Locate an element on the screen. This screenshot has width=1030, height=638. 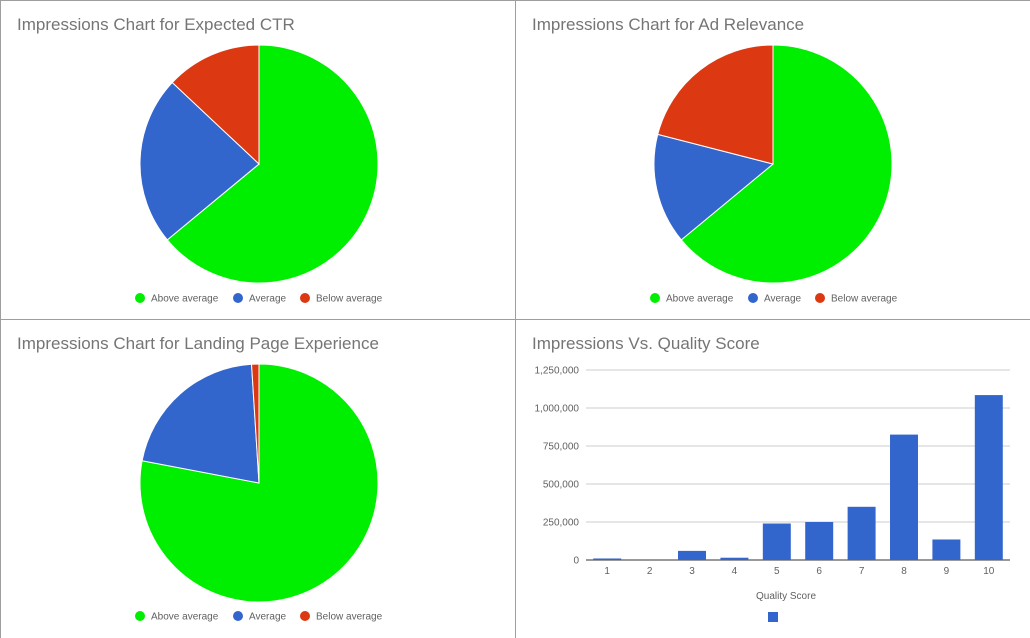
y-tick-label: 250,000 is located at coordinates (561, 523).